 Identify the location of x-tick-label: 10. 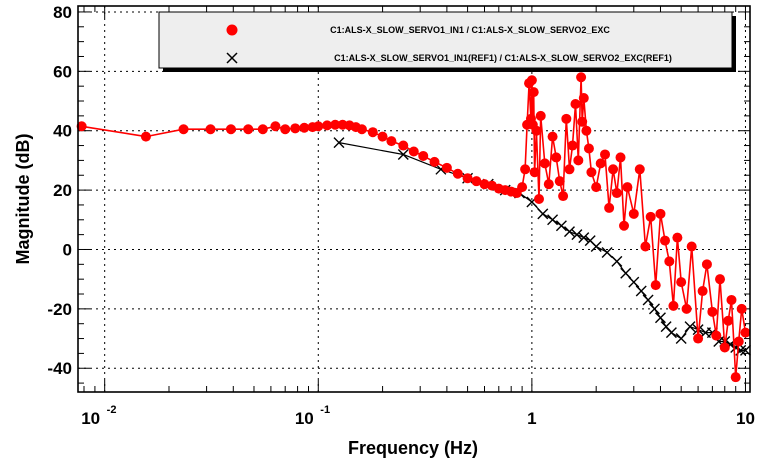
(745, 418).